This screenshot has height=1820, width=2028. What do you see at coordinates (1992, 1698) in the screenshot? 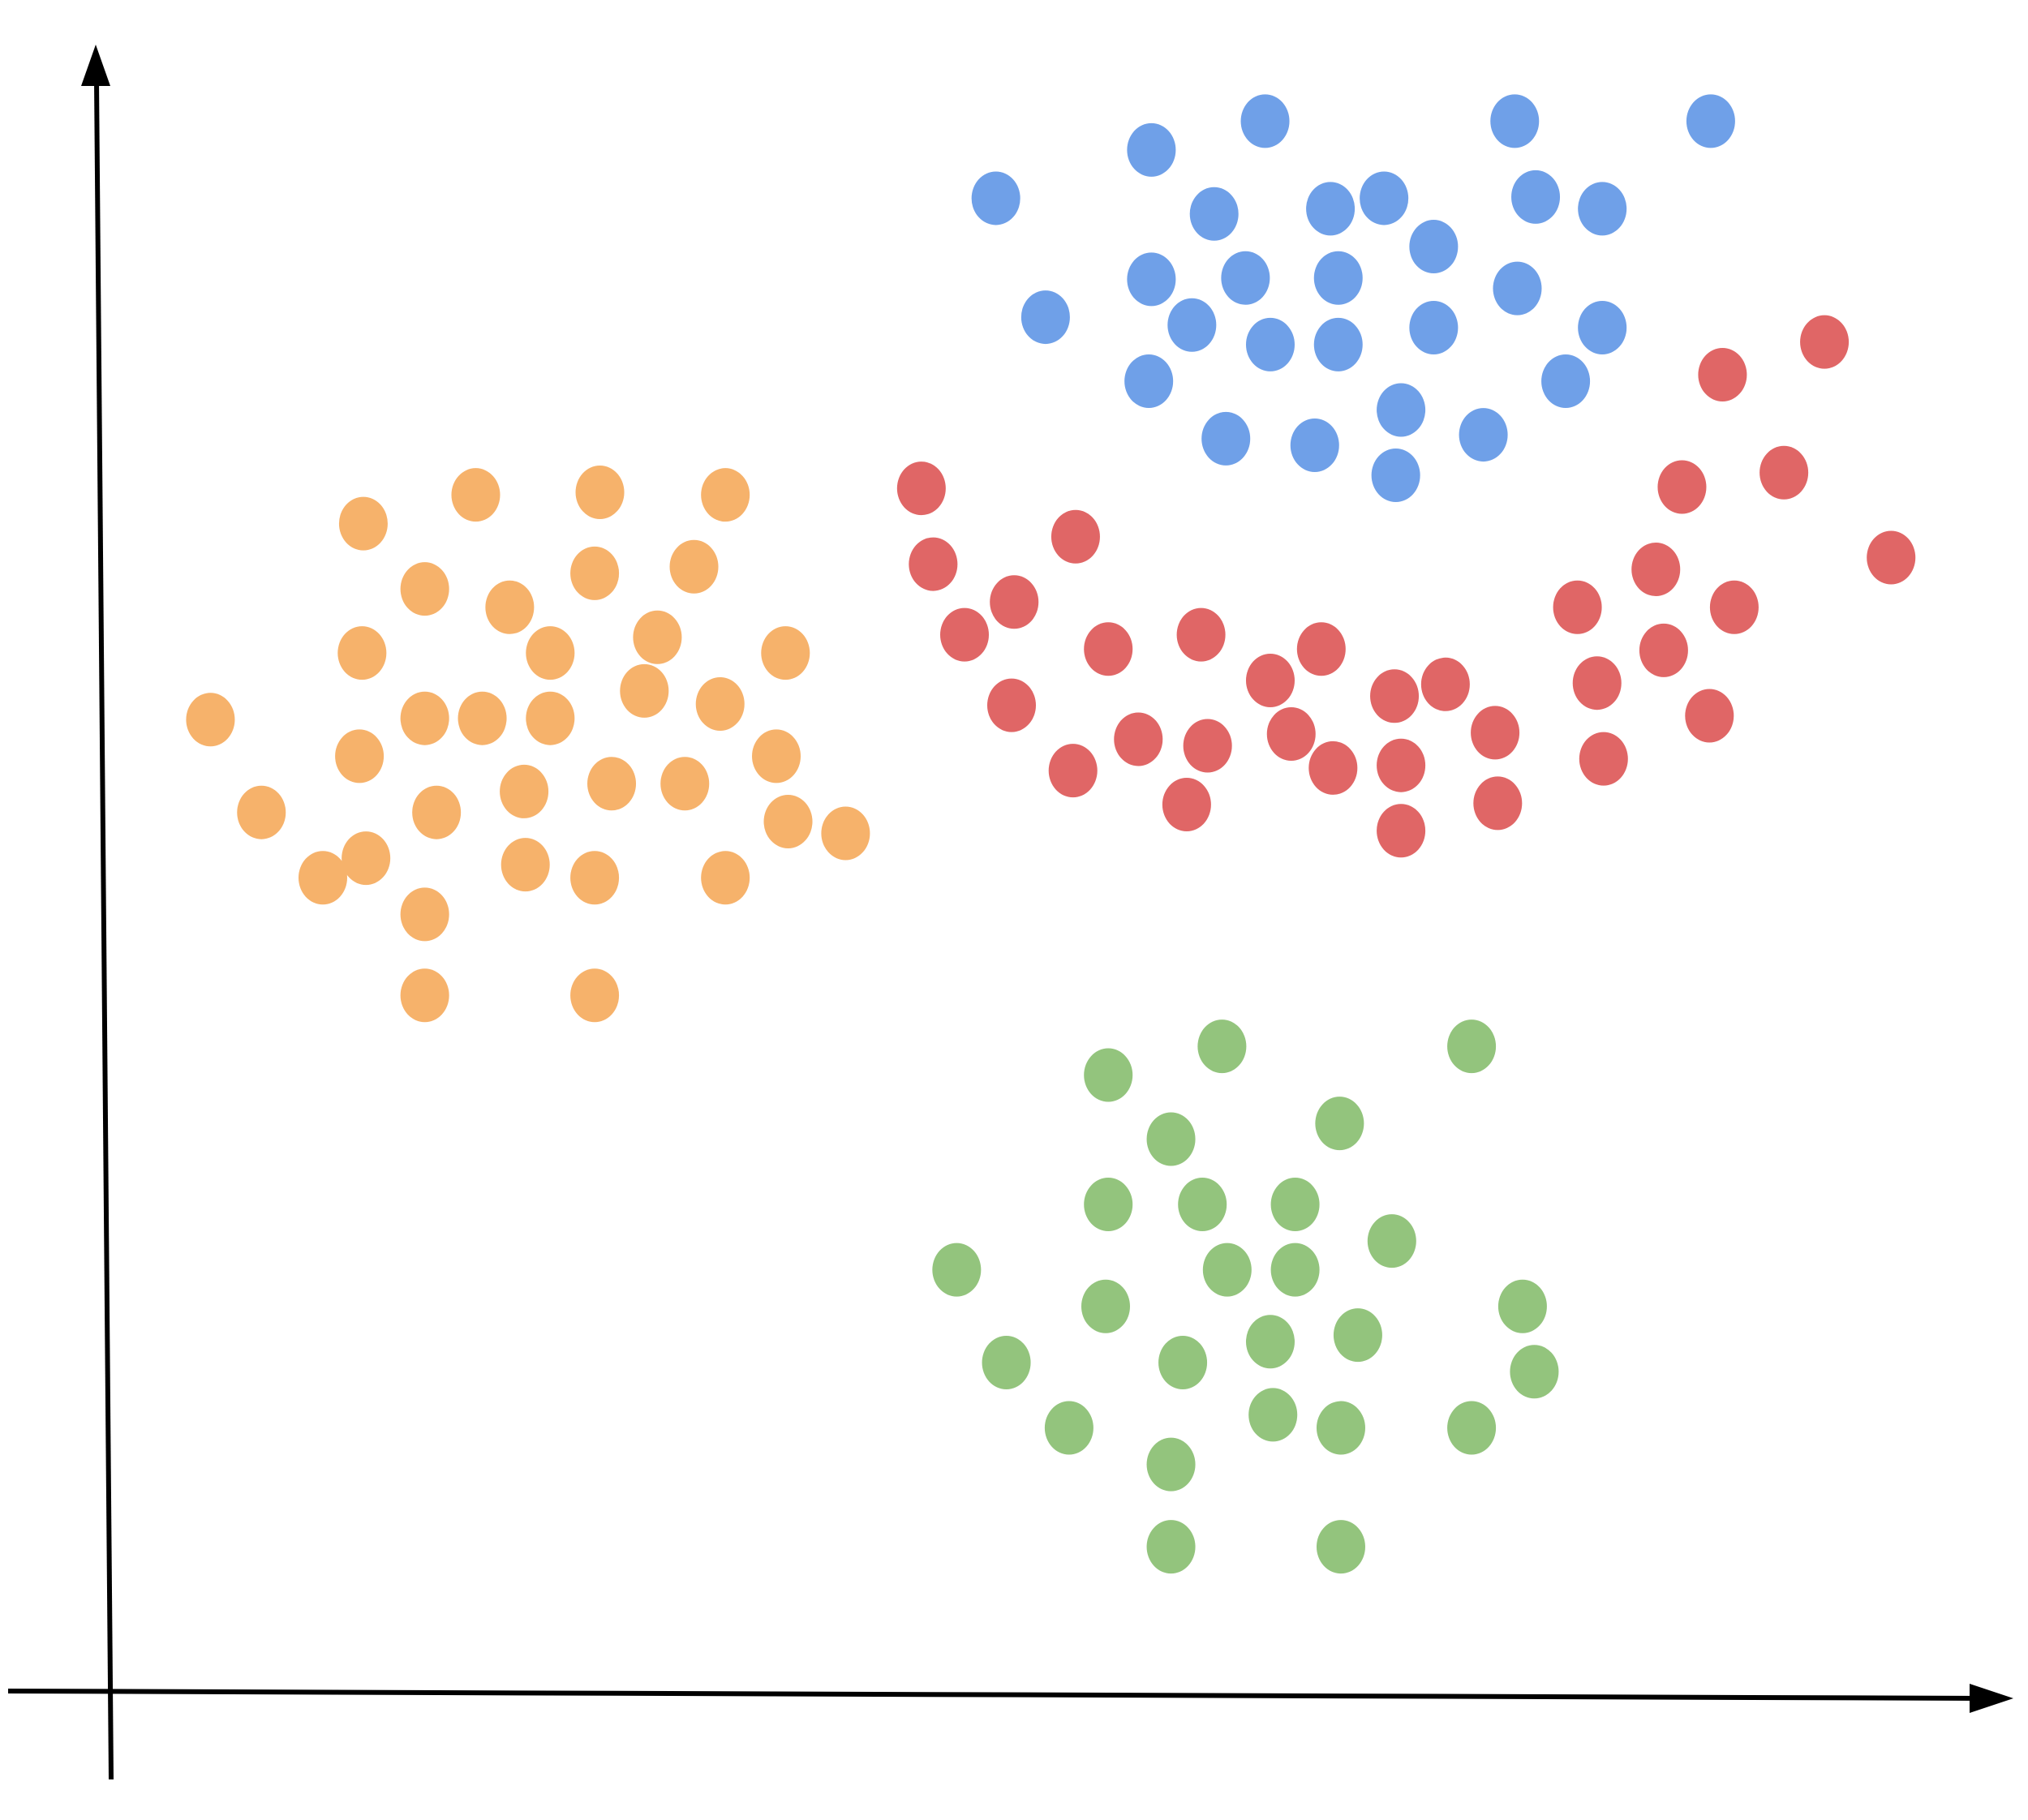
I see `x-axis-arrow` at bounding box center [1992, 1698].